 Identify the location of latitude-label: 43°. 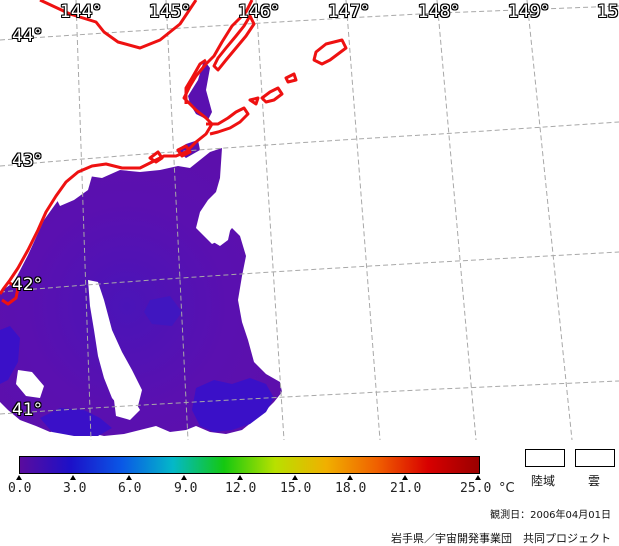
(27, 161).